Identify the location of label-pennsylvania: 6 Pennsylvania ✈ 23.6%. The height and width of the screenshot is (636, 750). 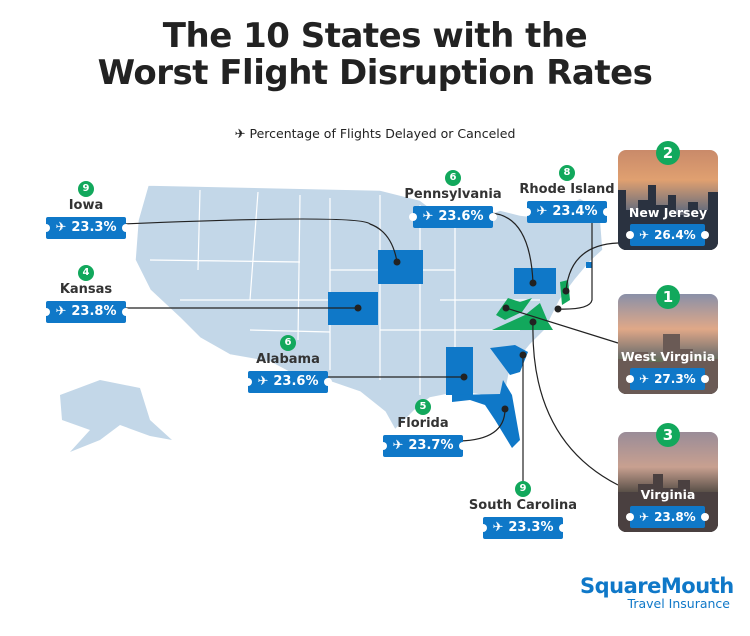
(453, 196).